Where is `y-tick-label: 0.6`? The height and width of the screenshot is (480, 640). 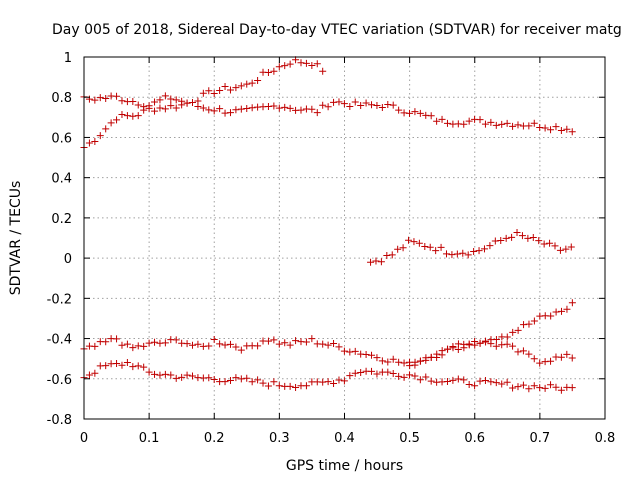
y-tick-label: 0.6 is located at coordinates (61, 138).